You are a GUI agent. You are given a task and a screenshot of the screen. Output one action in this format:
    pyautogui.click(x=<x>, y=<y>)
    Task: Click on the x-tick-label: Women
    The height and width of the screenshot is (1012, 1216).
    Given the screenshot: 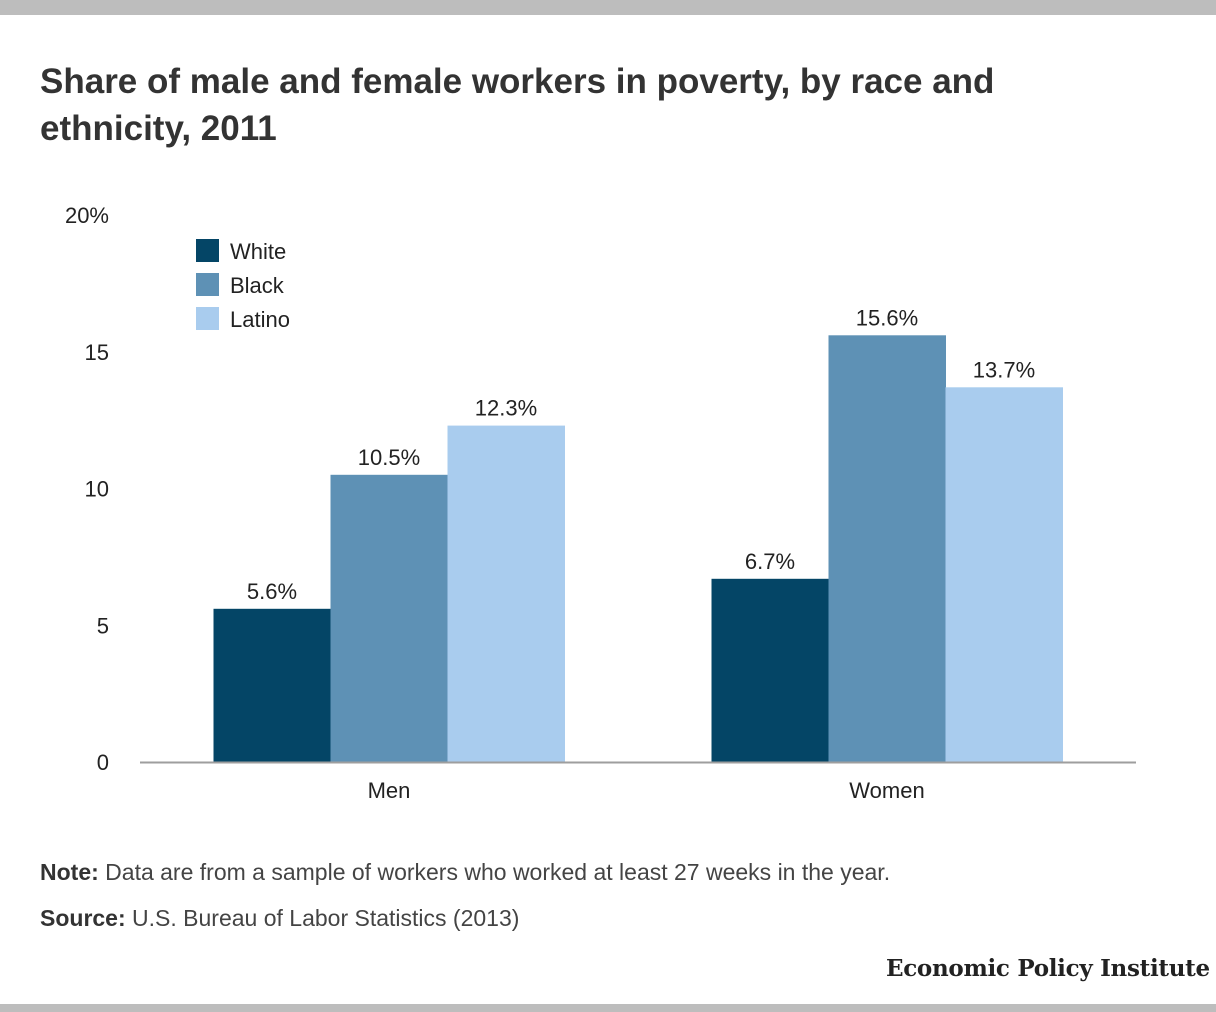 What is the action you would take?
    pyautogui.click(x=886, y=790)
    